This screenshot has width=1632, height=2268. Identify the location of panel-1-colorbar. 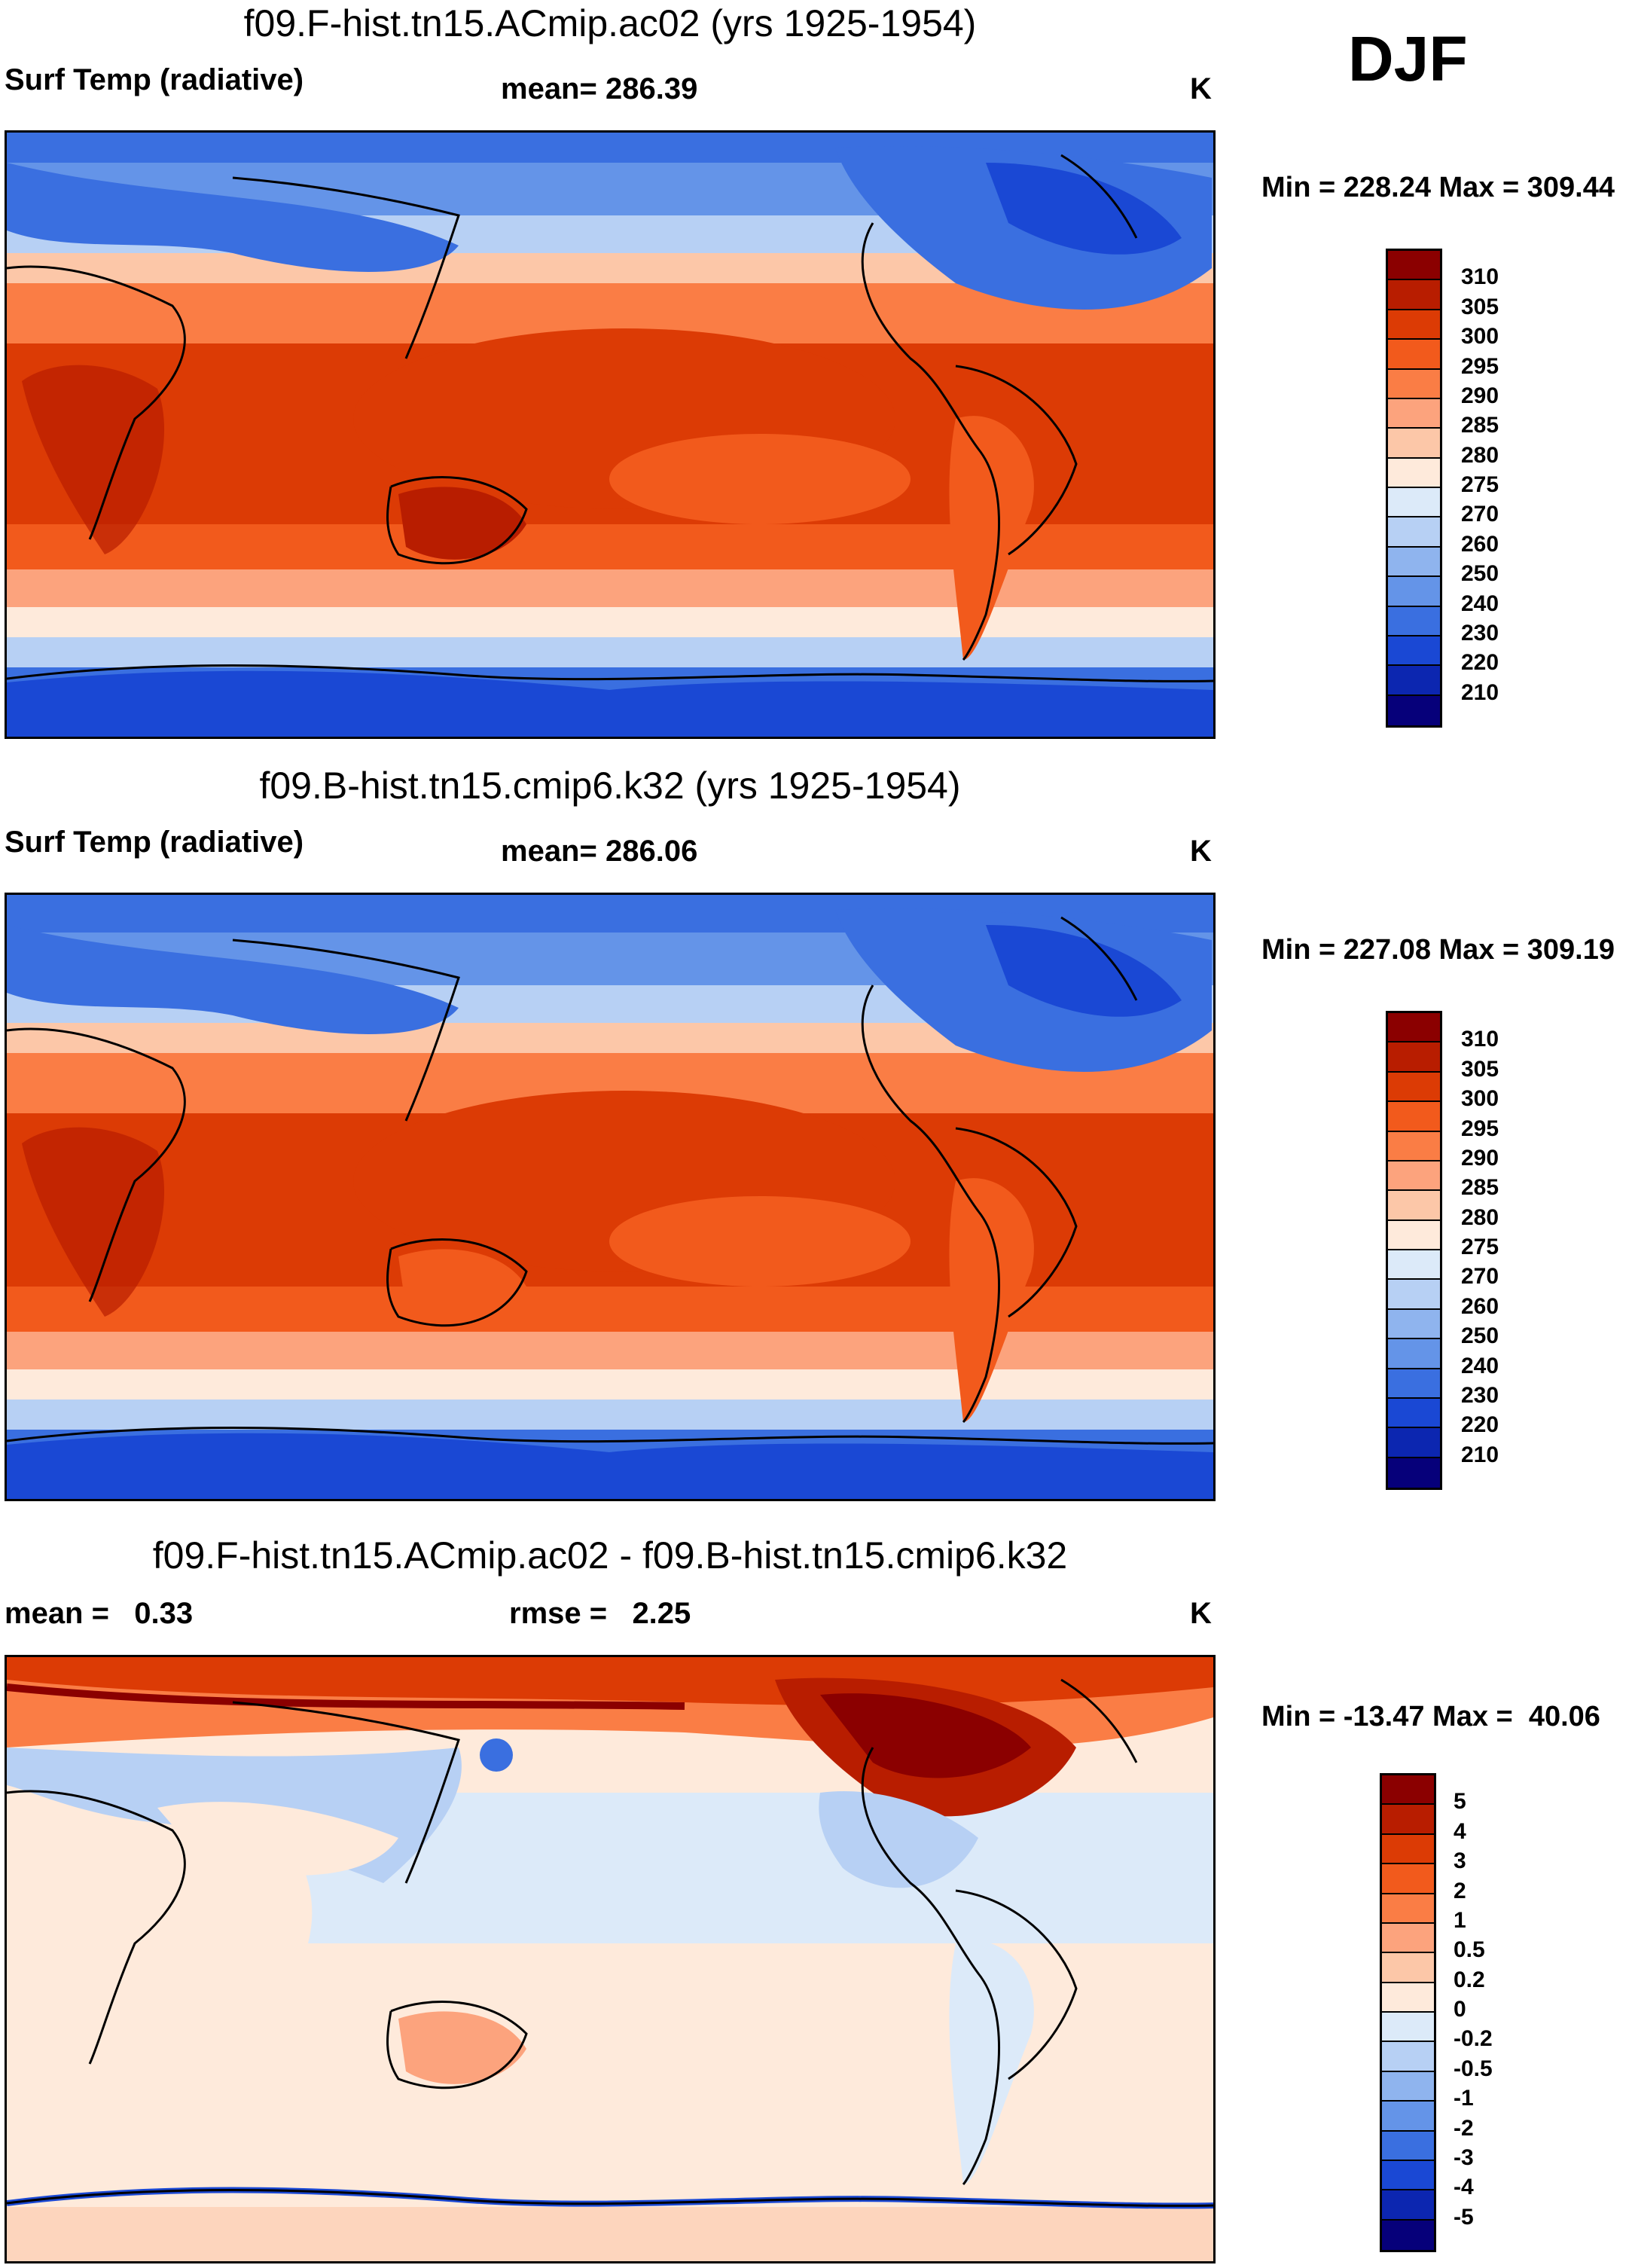
(1414, 489).